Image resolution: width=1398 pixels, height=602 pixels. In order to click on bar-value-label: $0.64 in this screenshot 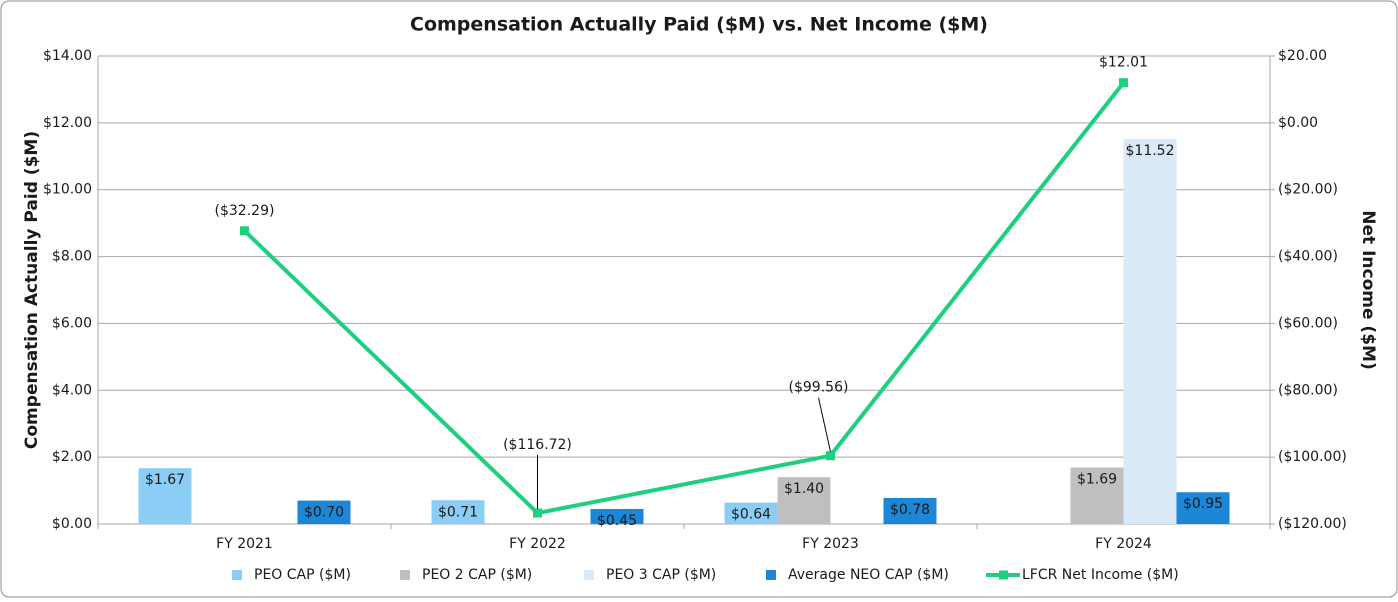, I will do `click(751, 515)`.